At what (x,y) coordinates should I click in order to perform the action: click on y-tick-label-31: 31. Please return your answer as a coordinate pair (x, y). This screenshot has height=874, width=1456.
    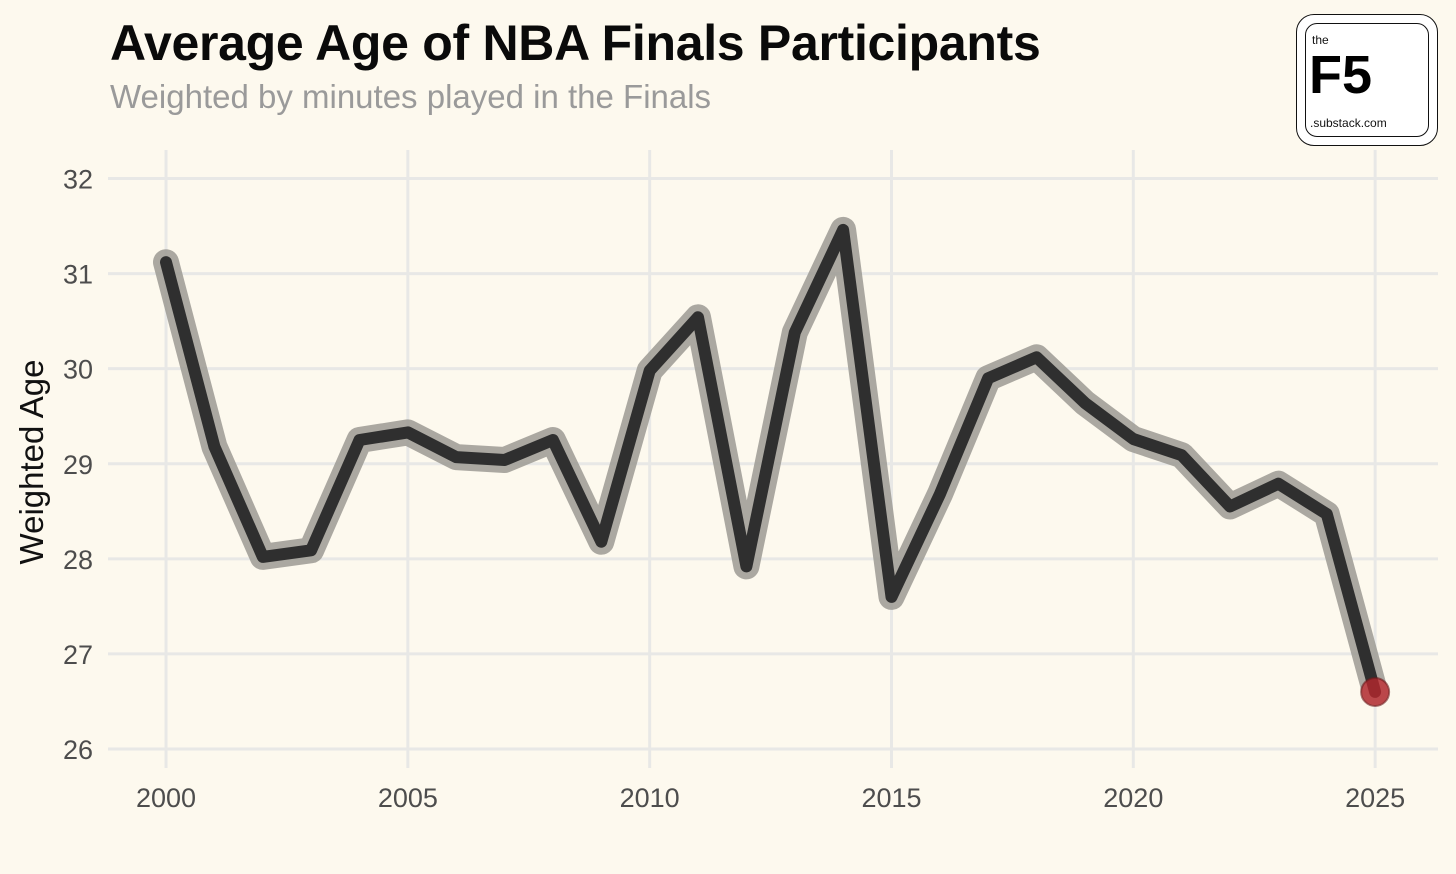
    Looking at the image, I should click on (78, 275).